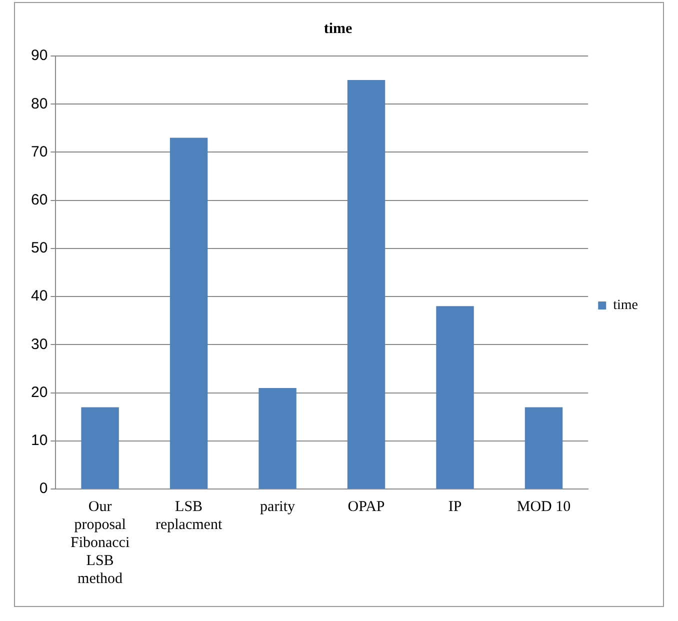 The image size is (678, 621). What do you see at coordinates (39, 296) in the screenshot?
I see `y-tick-label: 40` at bounding box center [39, 296].